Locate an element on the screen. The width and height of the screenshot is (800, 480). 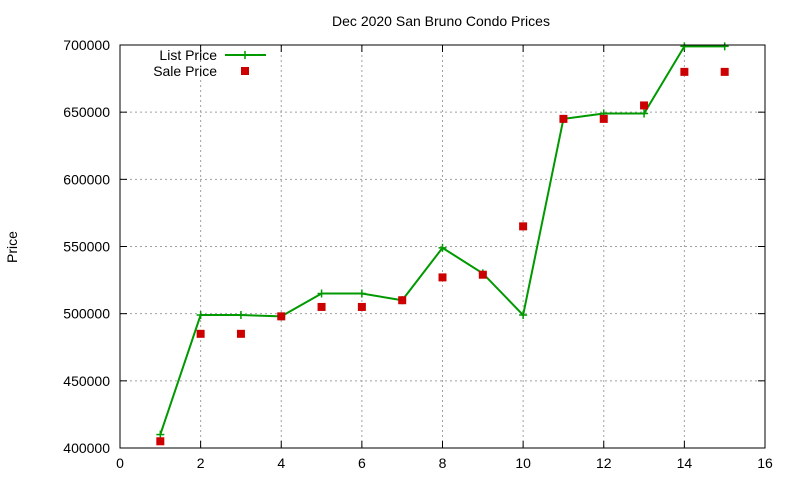
y-tick-label: 700000 is located at coordinates (86, 45).